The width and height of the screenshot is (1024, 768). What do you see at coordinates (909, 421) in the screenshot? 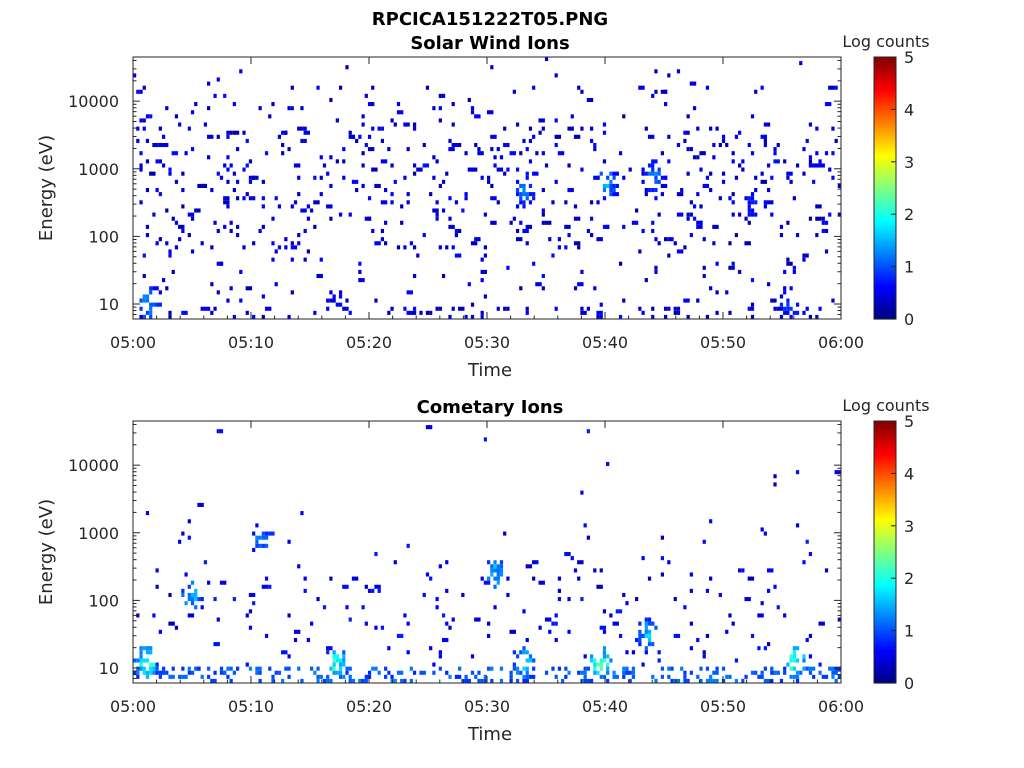
I see `colorbar-tick-label: 5` at bounding box center [909, 421].